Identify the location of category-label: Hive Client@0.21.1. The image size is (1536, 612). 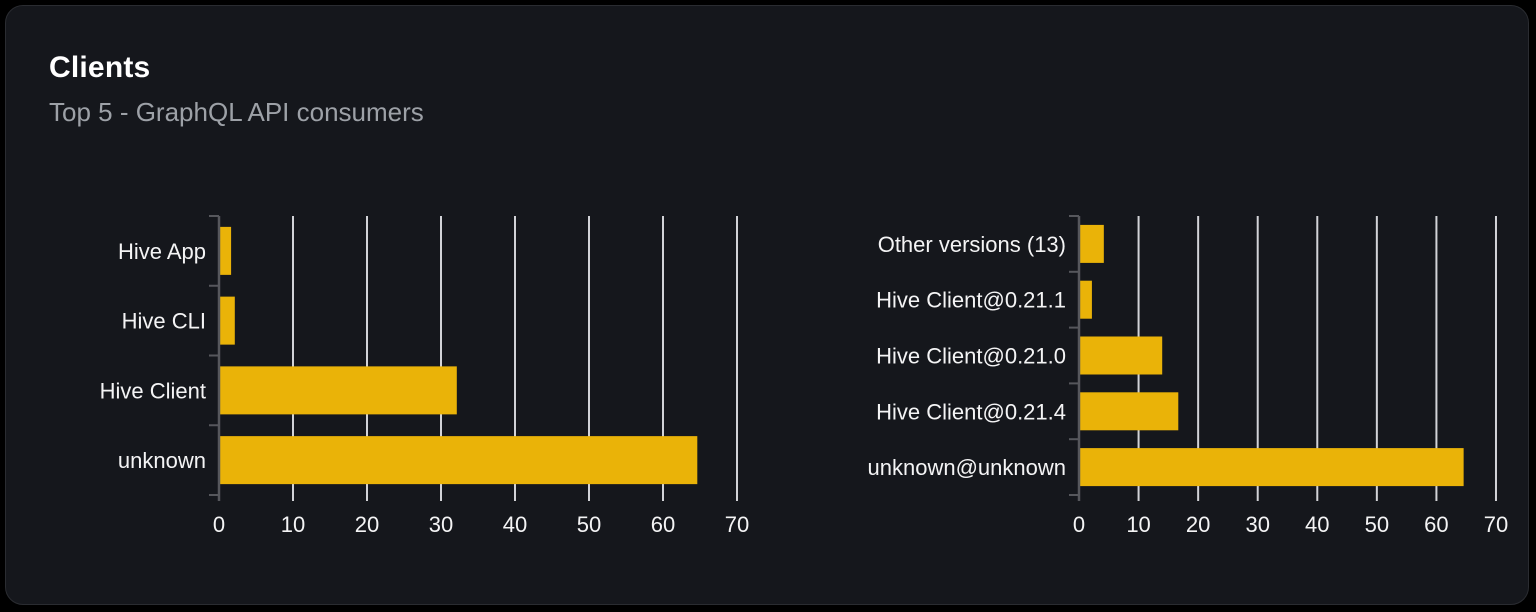
(971, 300).